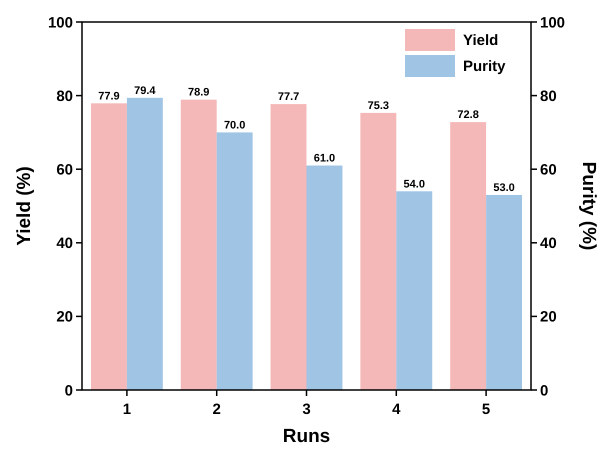 The height and width of the screenshot is (450, 603). Describe the element at coordinates (468, 115) in the screenshot. I see `data-label: 72.8` at that location.